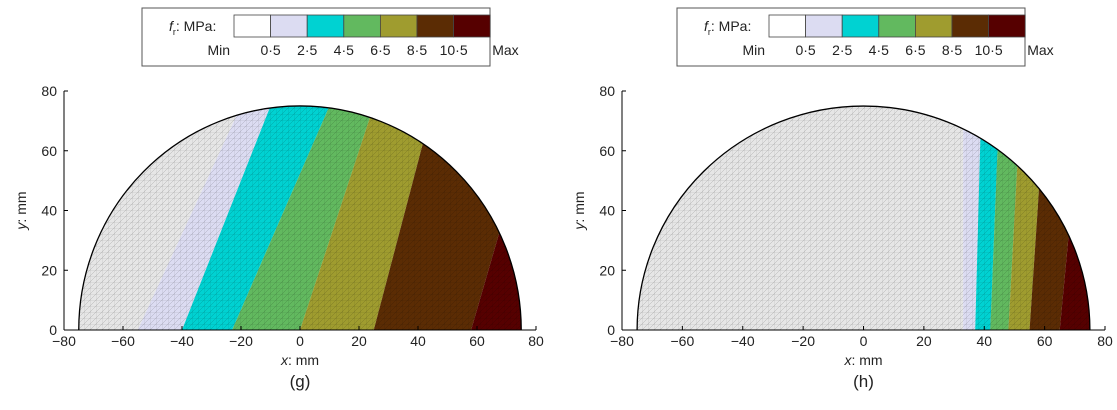  What do you see at coordinates (863, 381) in the screenshot?
I see `panel-label: (h)` at bounding box center [863, 381].